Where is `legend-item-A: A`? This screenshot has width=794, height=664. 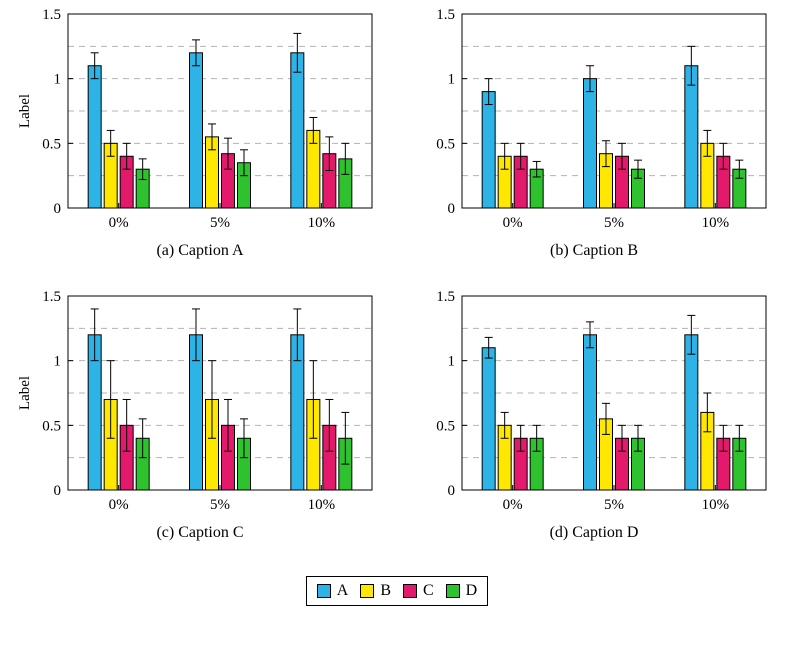 legend-item-A: A is located at coordinates (332, 591).